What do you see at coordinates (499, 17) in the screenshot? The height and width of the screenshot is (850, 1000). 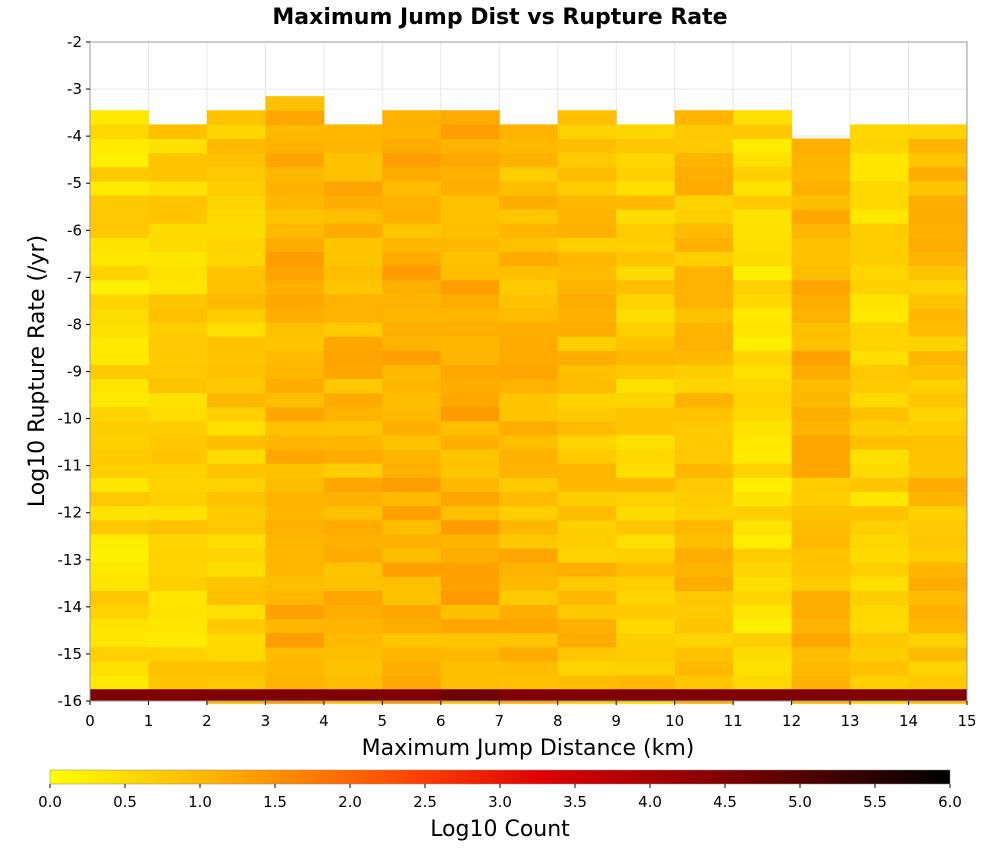 I see `chart-title: Maximum Jump Dist vs Rupture Rate` at bounding box center [499, 17].